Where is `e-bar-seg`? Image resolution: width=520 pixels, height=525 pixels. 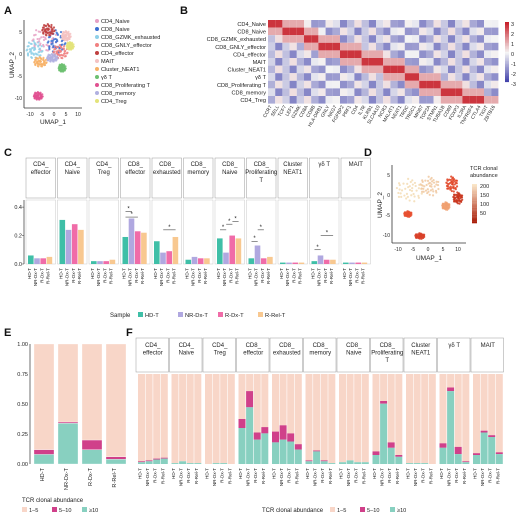 e-bar-seg is located at coordinates (116, 458).